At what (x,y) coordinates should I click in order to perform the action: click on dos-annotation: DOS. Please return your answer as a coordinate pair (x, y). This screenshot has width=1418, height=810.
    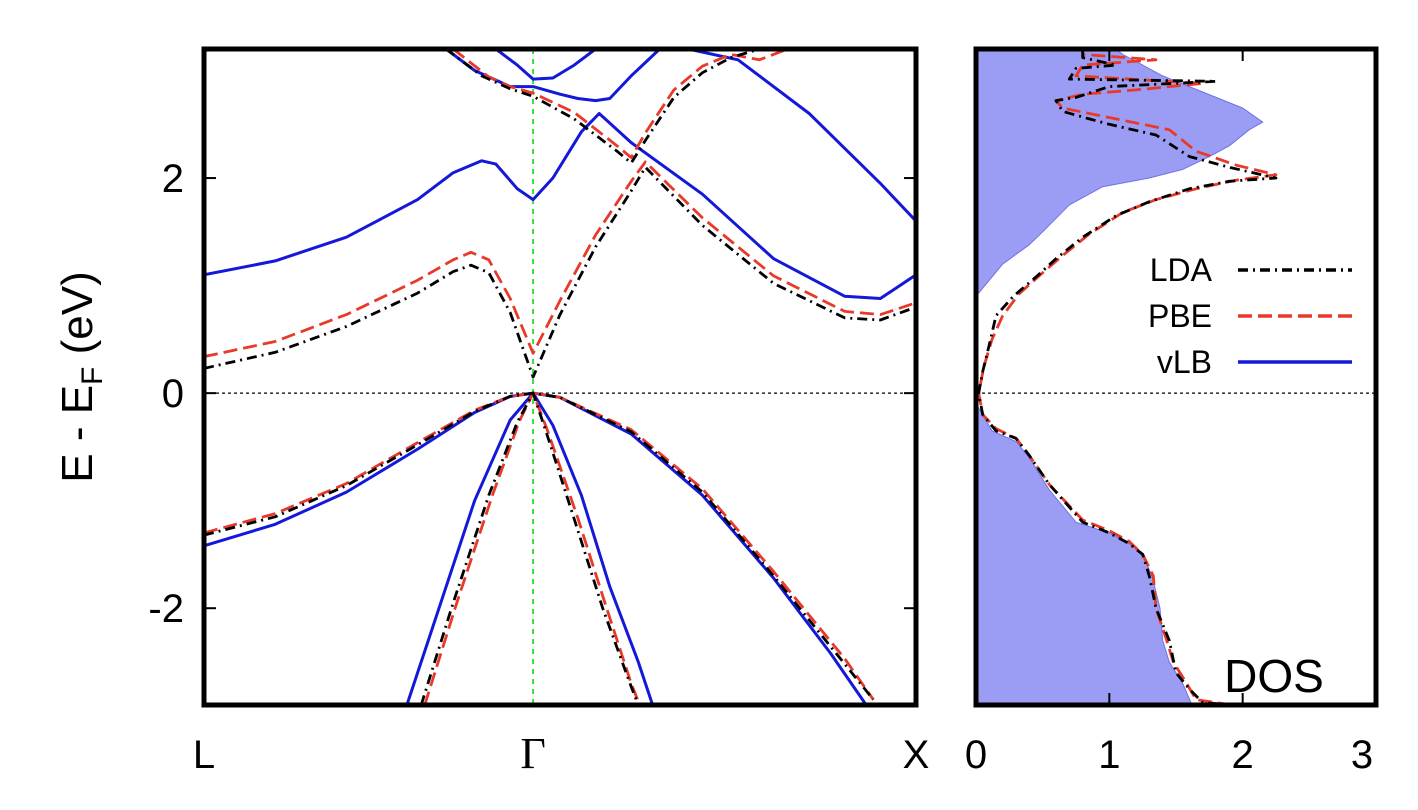
    Looking at the image, I should click on (1274, 676).